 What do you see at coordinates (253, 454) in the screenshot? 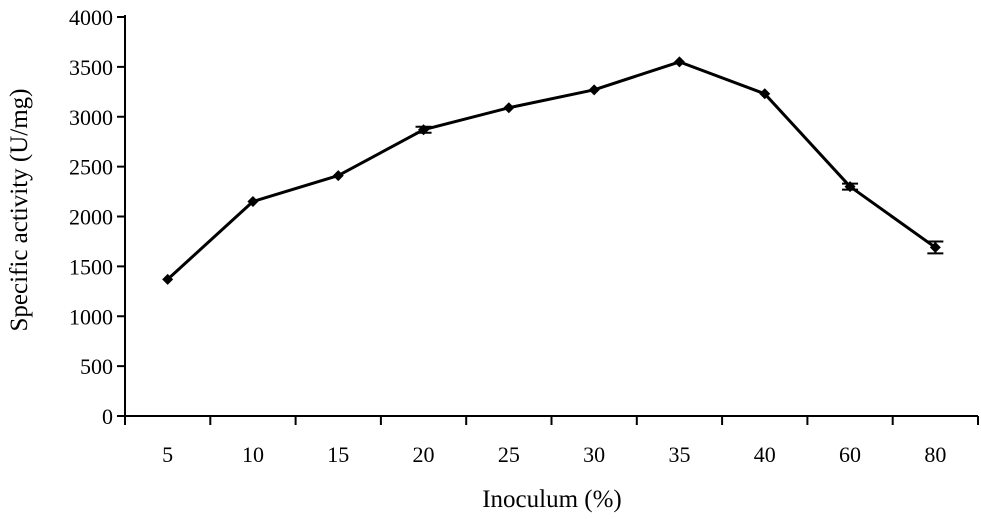
I see `x-tick-label: 10` at bounding box center [253, 454].